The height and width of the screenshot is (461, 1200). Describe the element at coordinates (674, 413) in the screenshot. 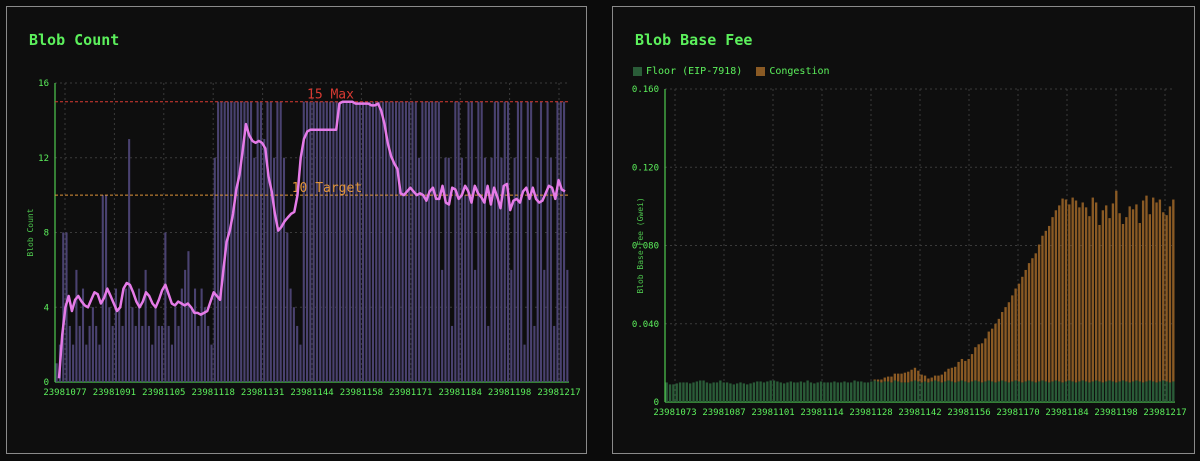

I see `fee-x-tick-label: 23981073` at that location.